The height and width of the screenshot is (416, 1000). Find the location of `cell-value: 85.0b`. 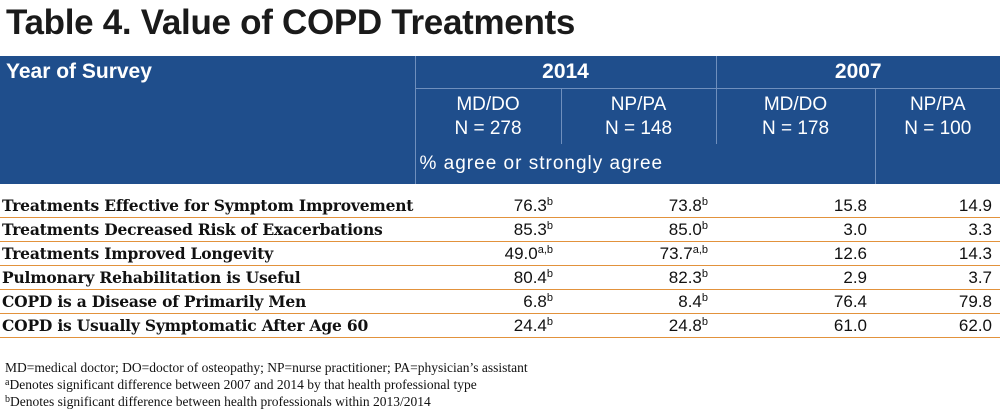

cell-value: 85.0b is located at coordinates (638, 229).